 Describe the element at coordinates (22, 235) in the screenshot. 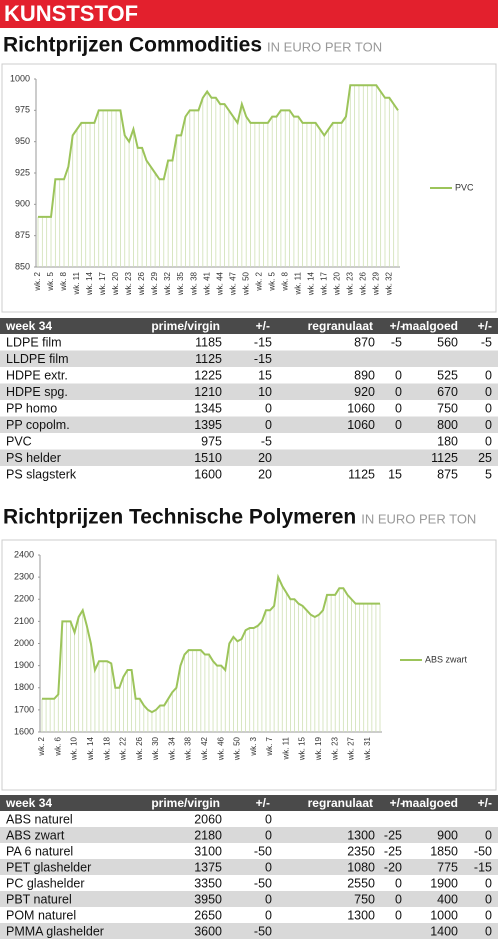

I see `y-tick-label: 875` at that location.